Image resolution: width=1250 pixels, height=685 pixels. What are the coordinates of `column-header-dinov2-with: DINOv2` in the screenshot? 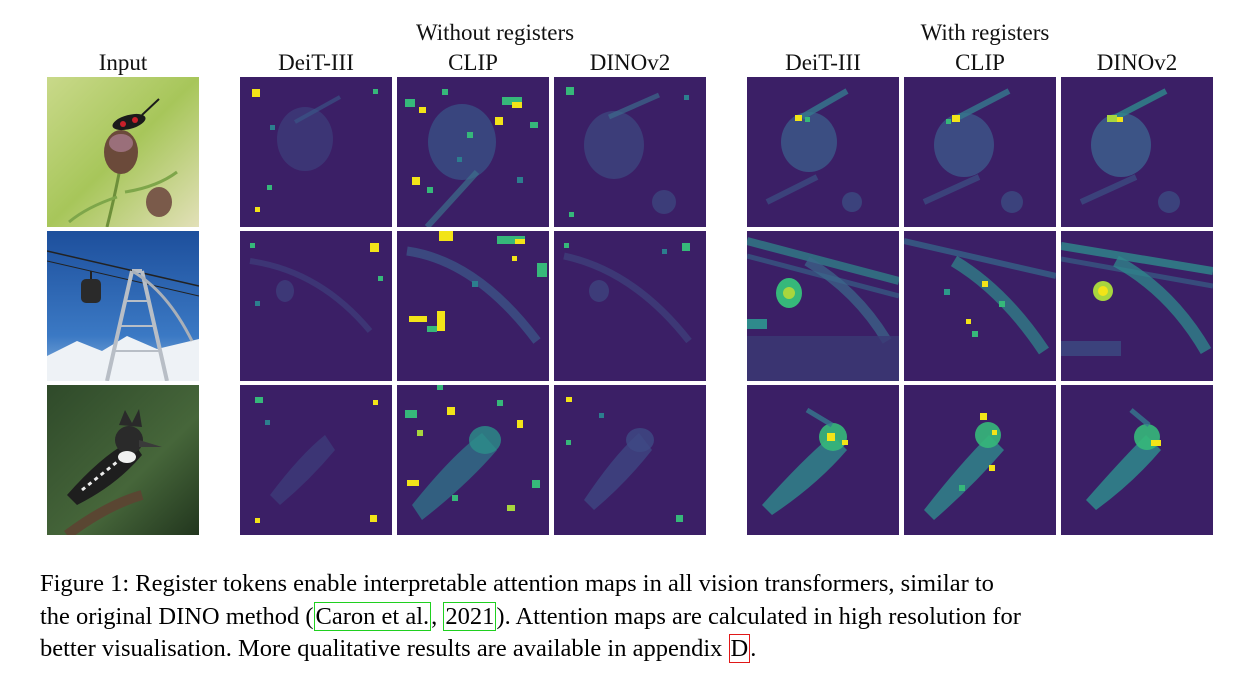 It's located at (1137, 62).